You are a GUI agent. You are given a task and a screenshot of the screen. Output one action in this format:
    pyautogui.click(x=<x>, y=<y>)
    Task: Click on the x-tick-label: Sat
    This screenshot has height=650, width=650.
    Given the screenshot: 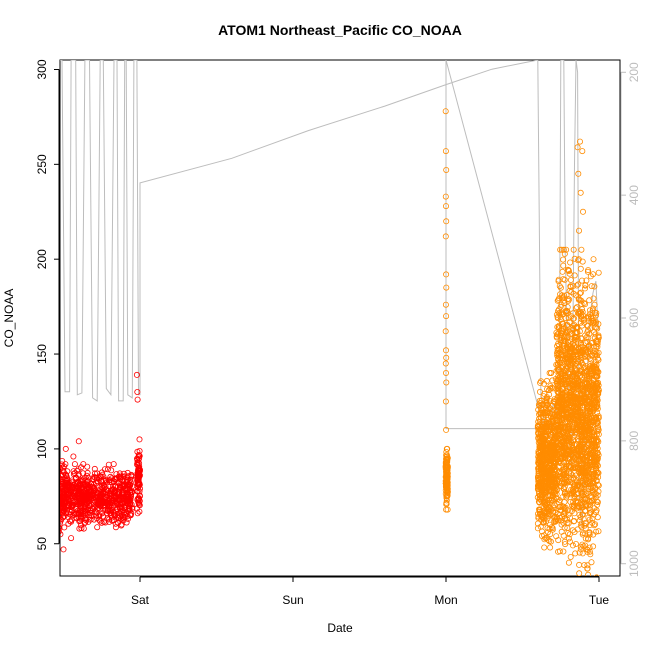 What is the action you would take?
    pyautogui.click(x=140, y=600)
    